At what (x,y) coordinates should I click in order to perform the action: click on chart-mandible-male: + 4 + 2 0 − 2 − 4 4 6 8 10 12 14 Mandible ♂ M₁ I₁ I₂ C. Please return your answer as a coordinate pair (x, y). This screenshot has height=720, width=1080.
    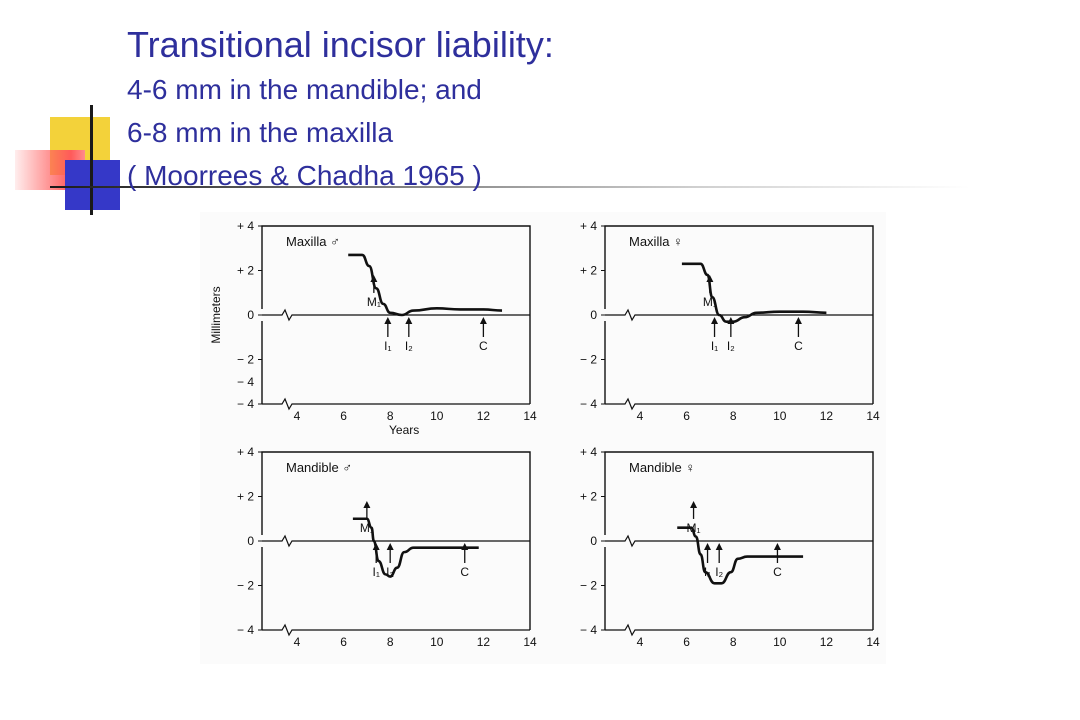
    Looking at the image, I should click on (387, 547).